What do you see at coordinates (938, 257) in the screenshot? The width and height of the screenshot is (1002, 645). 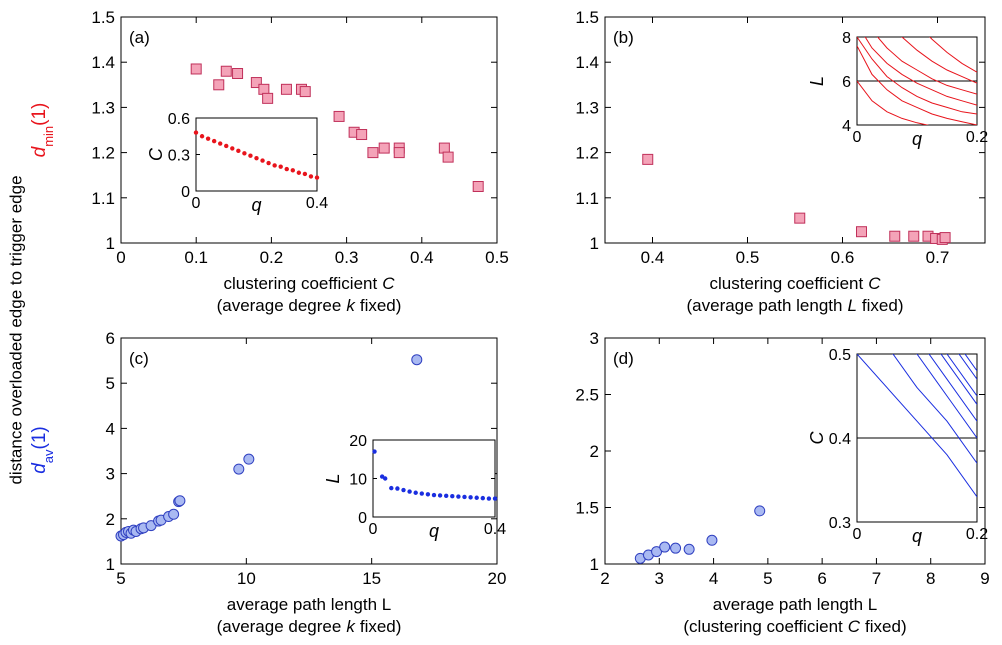 I see `x-tick-label: 0.7` at bounding box center [938, 257].